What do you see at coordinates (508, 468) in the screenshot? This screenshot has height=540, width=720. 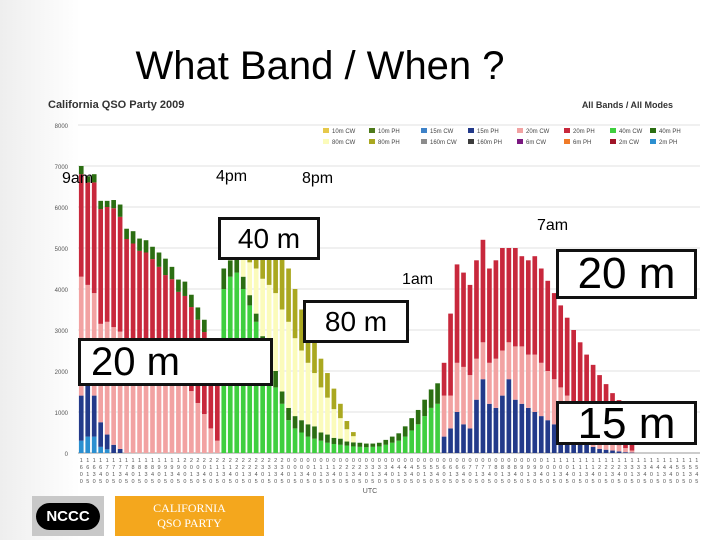 I see `x-tick-digit: 8` at bounding box center [508, 468].